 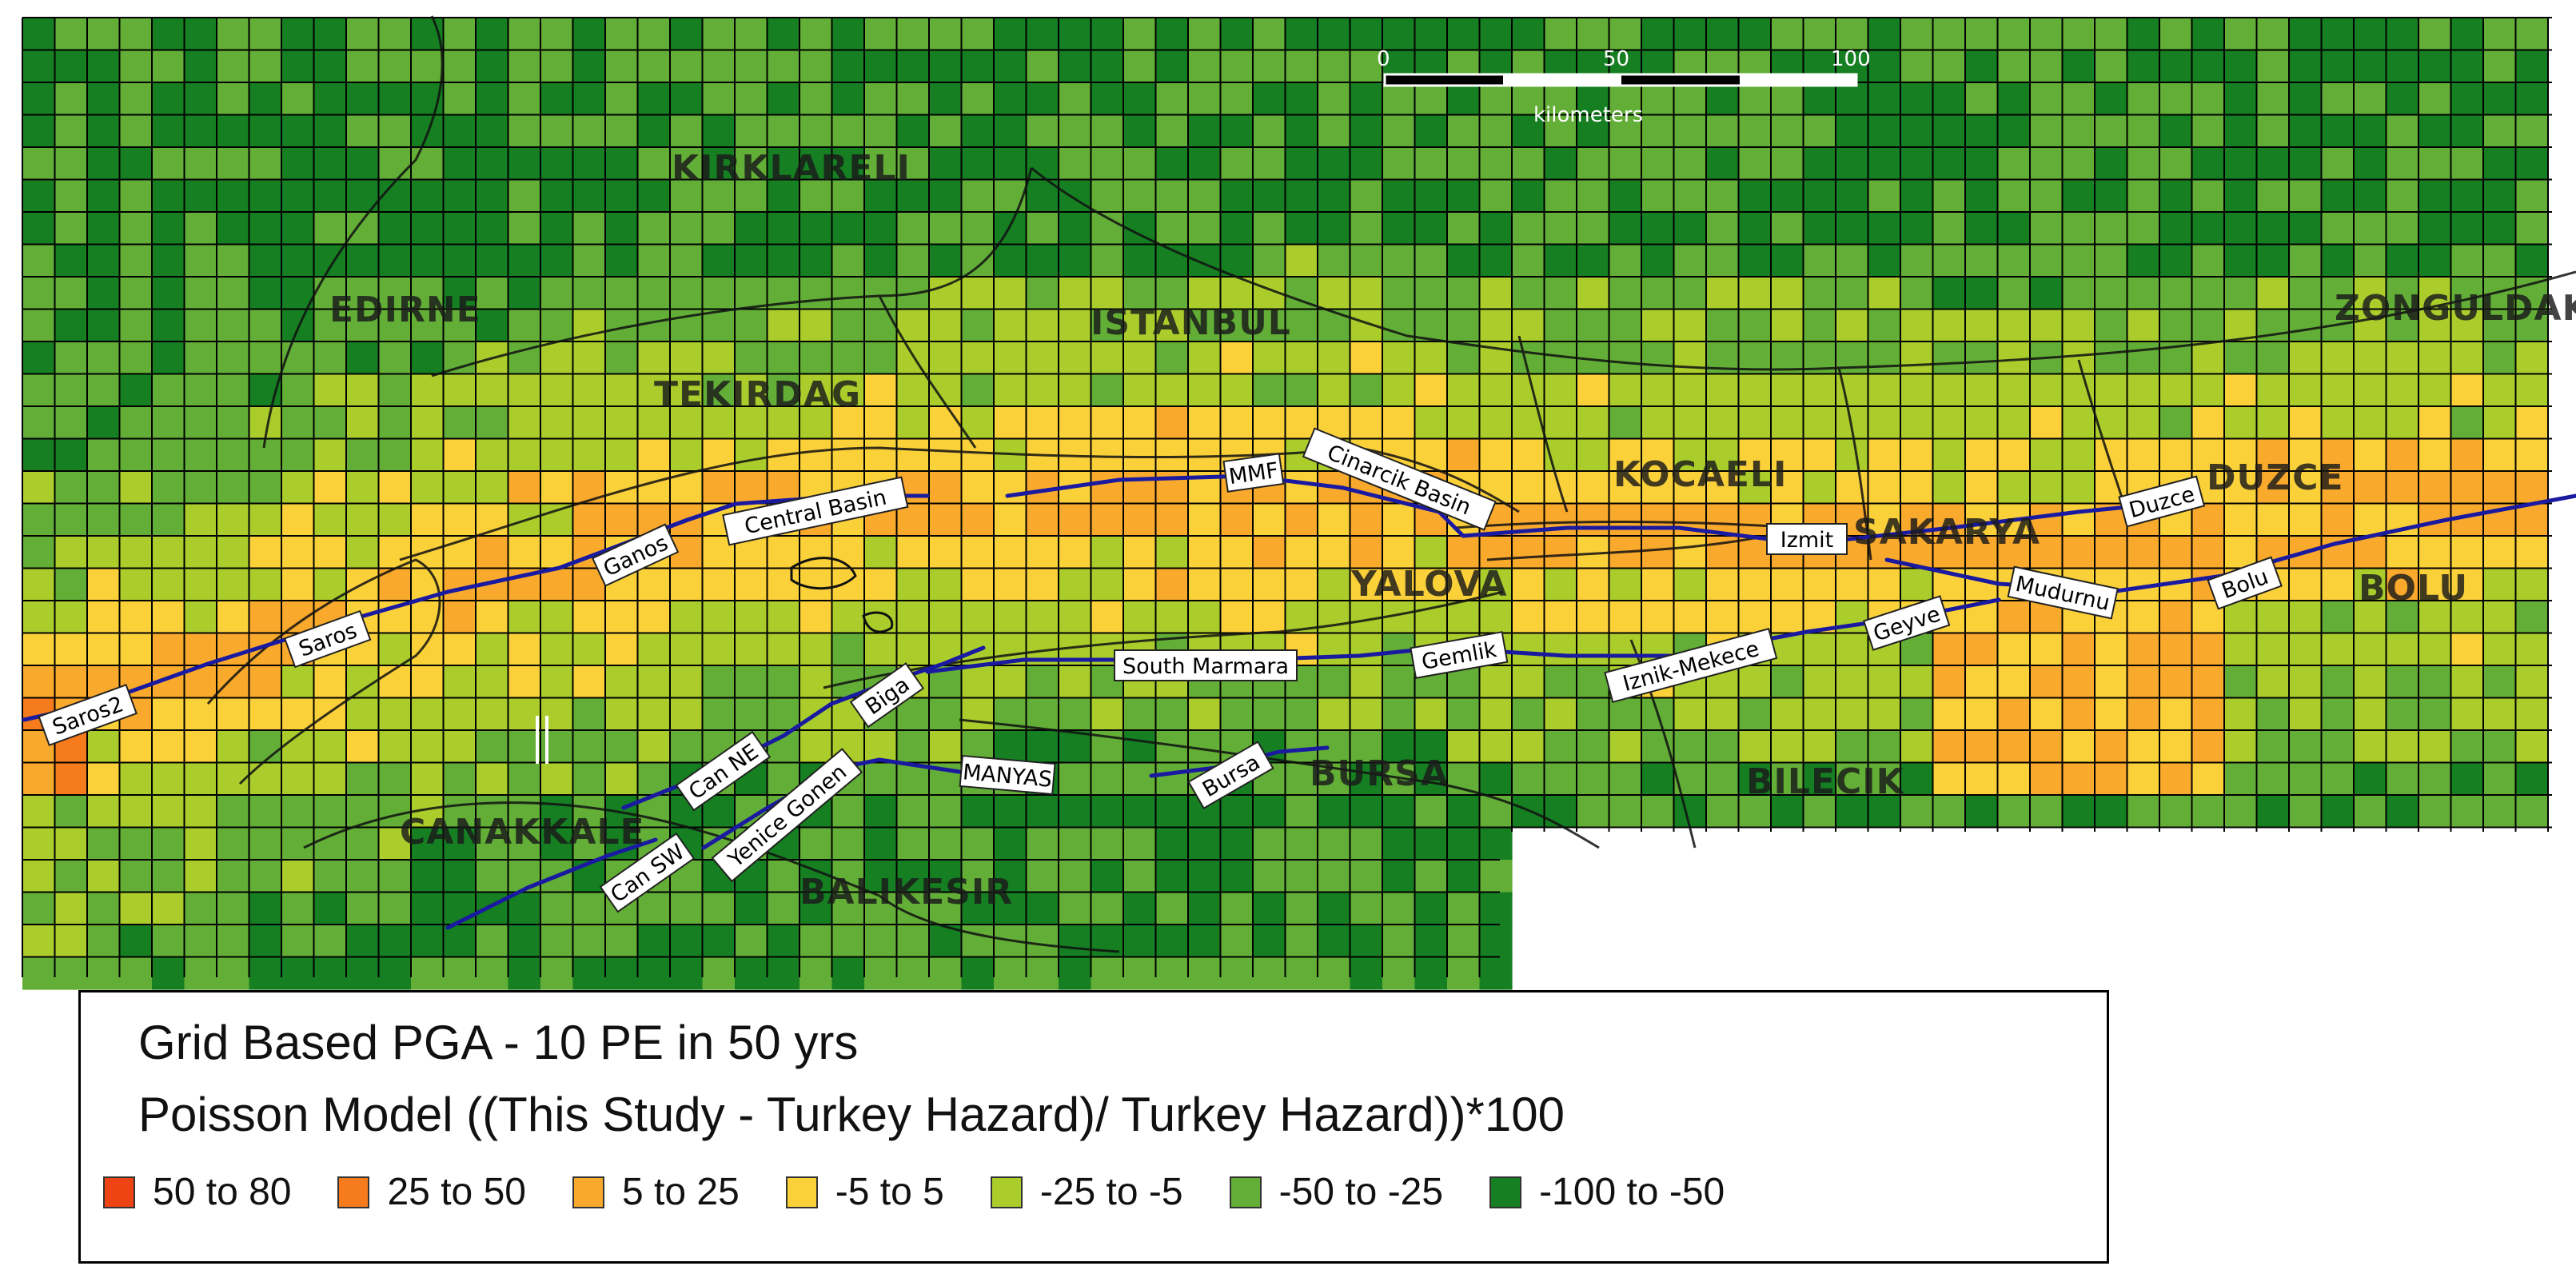 What do you see at coordinates (498, 1042) in the screenshot?
I see `legend-title: Grid Based PGA - 10 PE in 50 yrs` at bounding box center [498, 1042].